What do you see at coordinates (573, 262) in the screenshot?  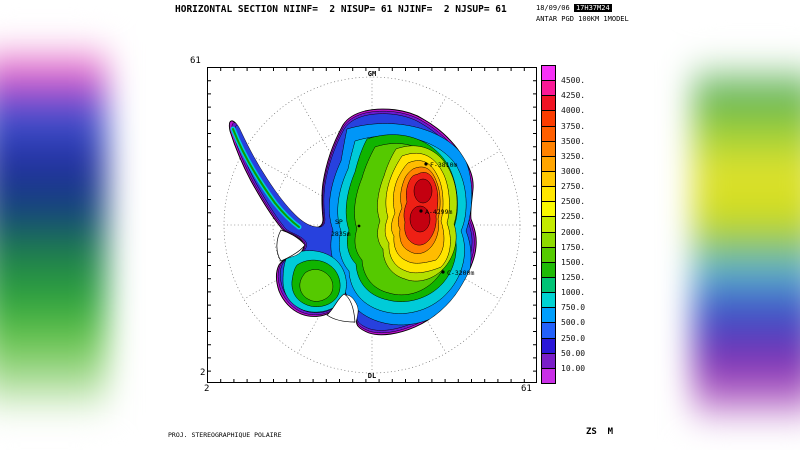 I see `colorbar-tick-label: 1500.` at bounding box center [573, 262].